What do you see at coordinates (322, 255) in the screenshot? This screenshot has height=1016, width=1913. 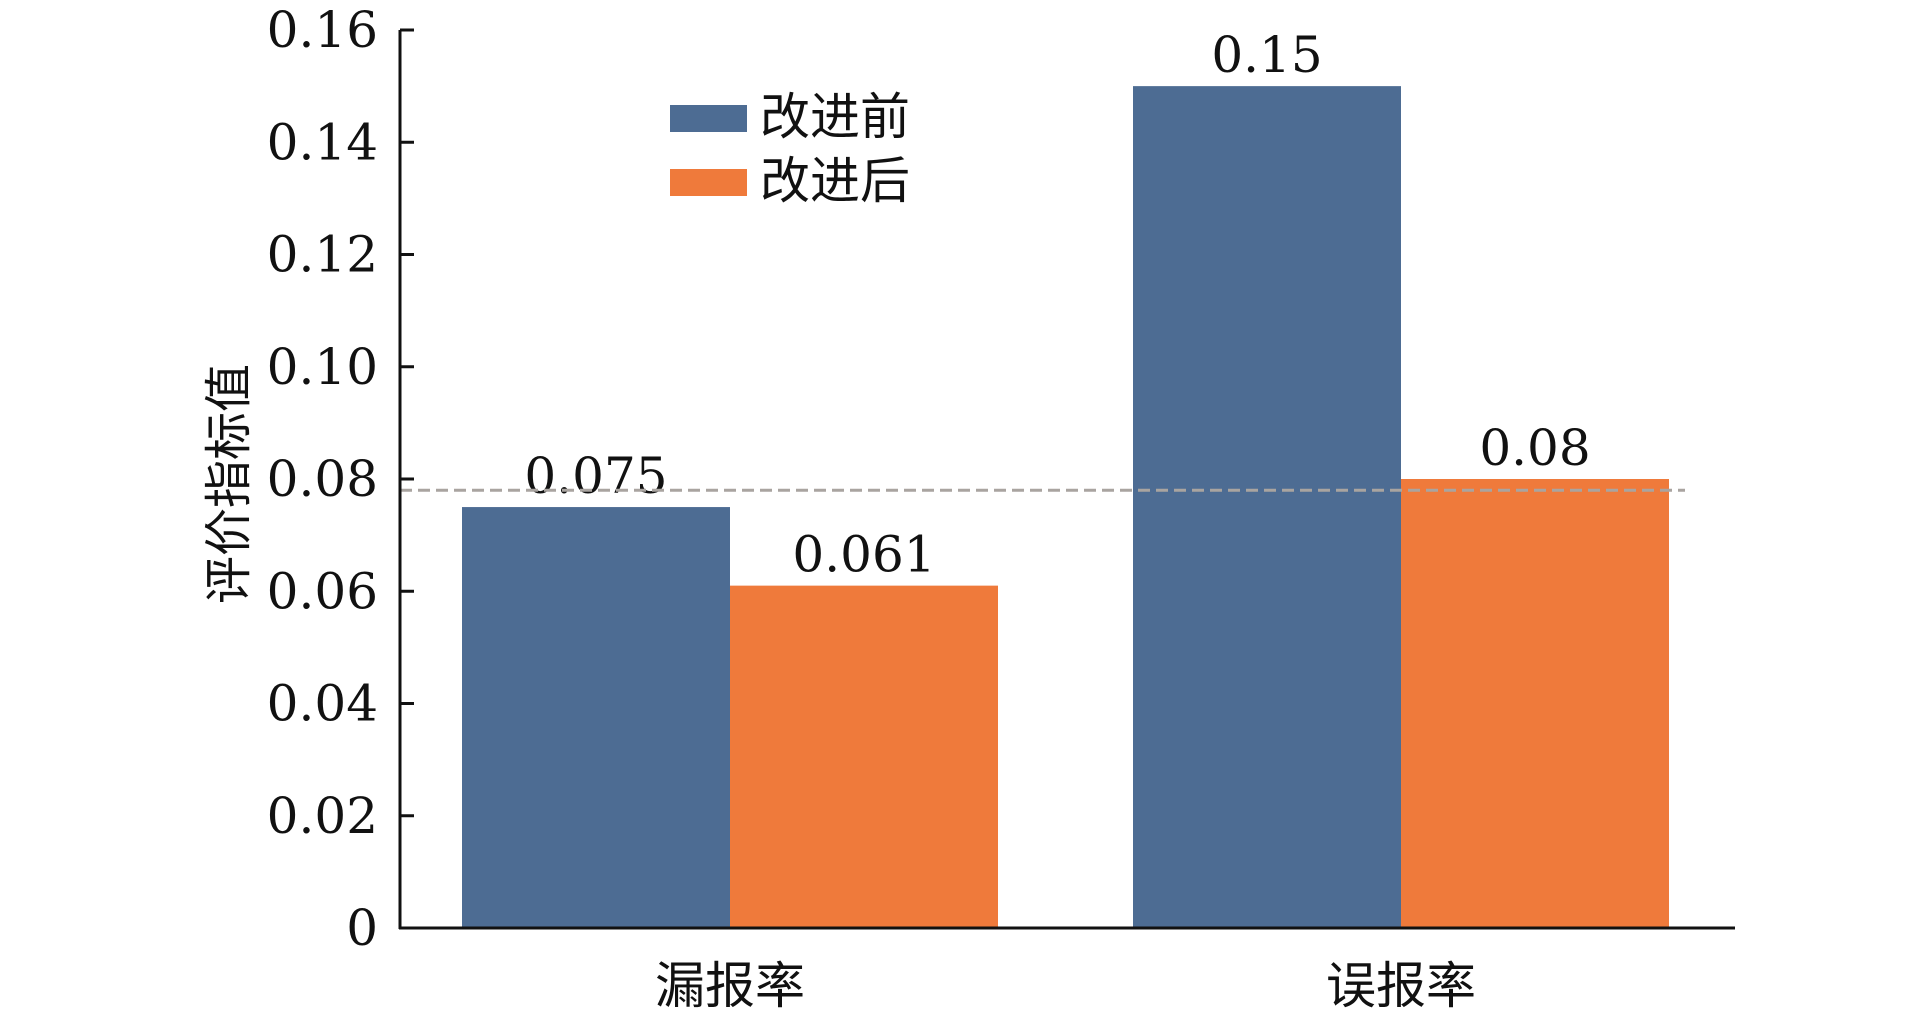 I see `y-tick-label: 0.12` at bounding box center [322, 255].